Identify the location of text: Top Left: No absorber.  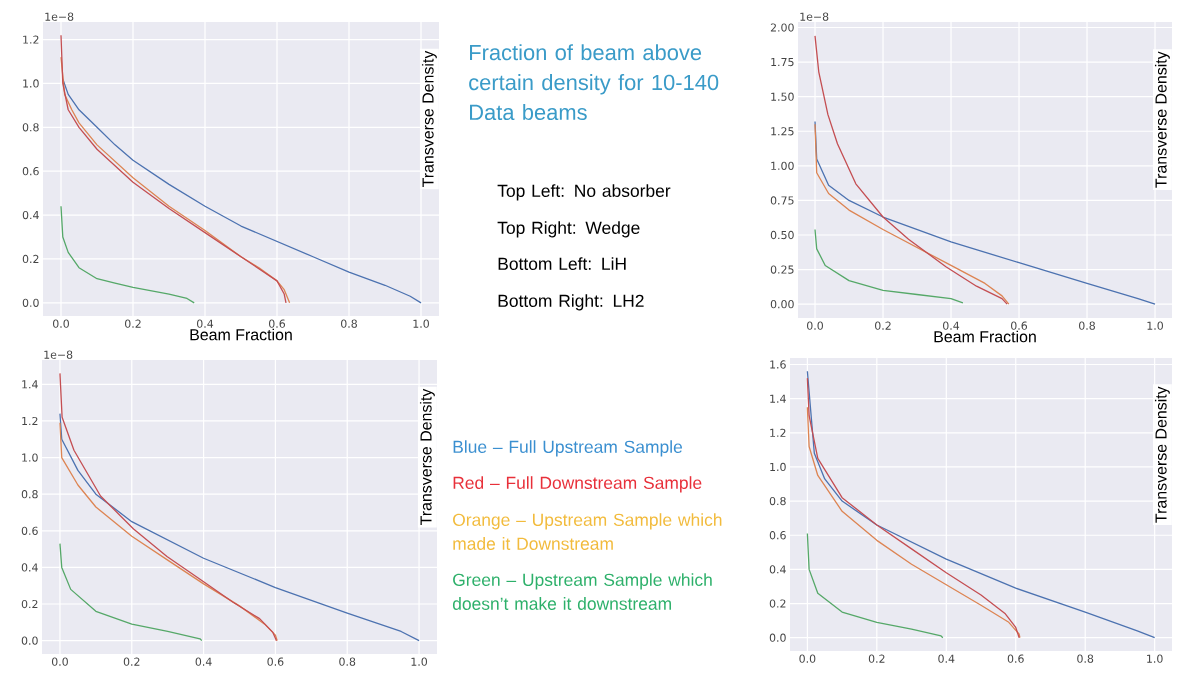
(584, 192).